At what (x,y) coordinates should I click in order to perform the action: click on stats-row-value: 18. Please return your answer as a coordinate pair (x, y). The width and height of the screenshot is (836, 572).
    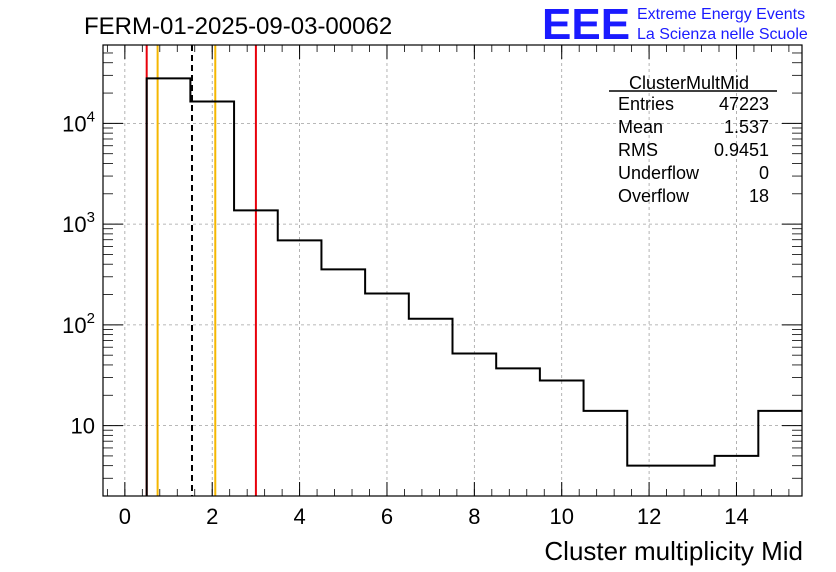
    Looking at the image, I should click on (759, 196).